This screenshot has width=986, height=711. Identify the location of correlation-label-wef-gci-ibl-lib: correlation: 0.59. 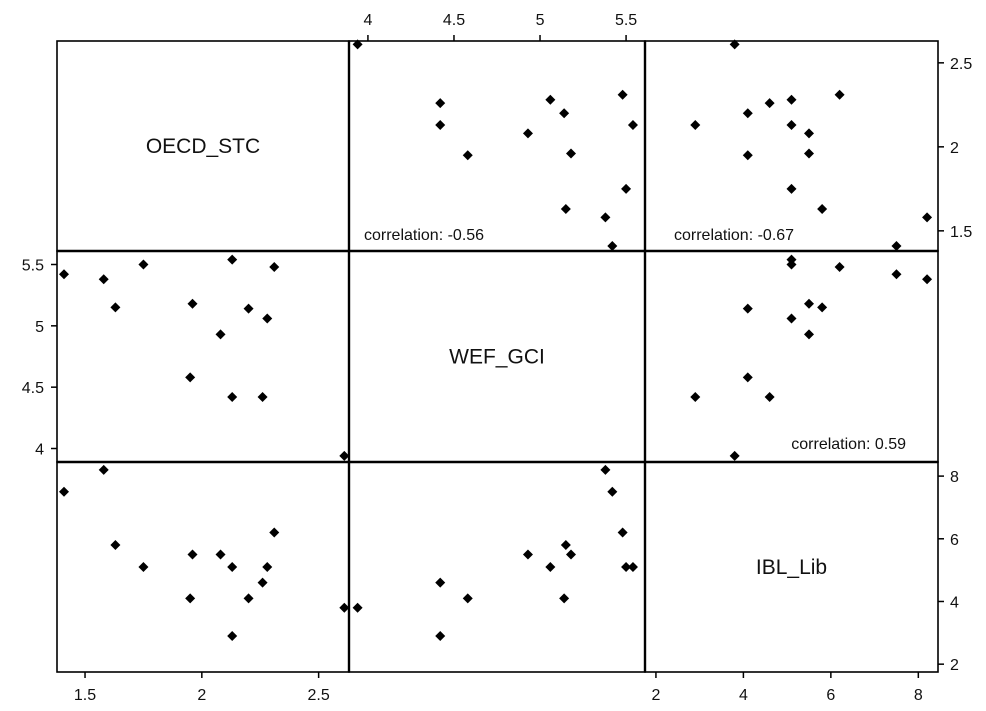
(848, 444).